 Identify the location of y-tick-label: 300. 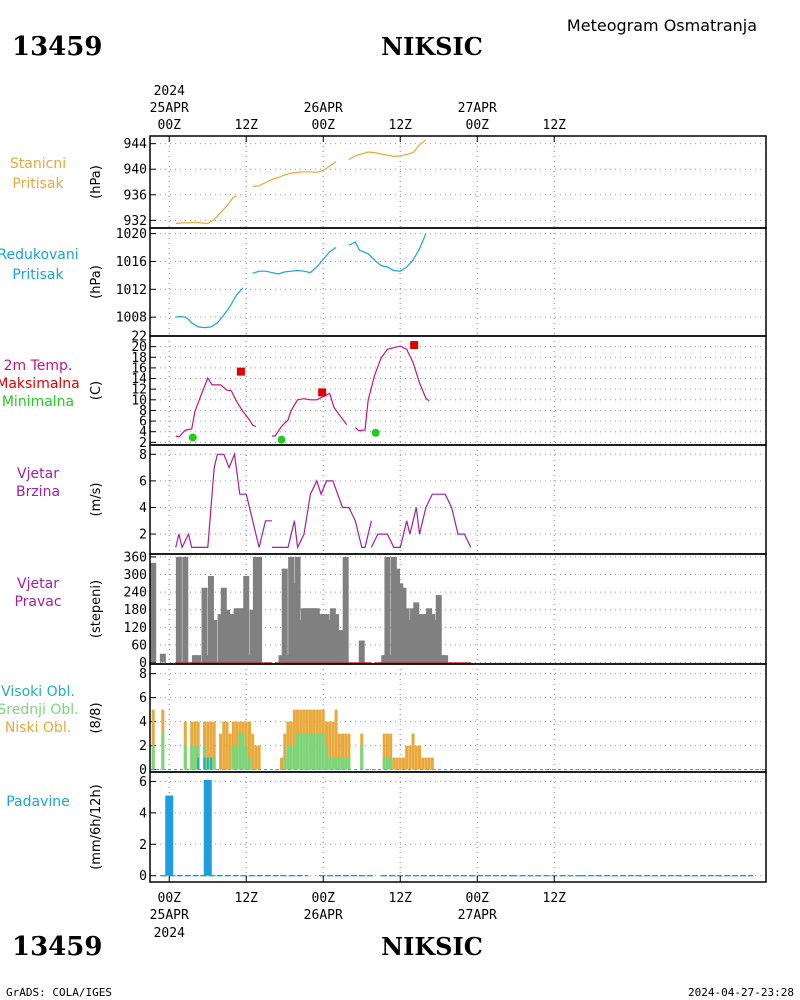
(135, 575).